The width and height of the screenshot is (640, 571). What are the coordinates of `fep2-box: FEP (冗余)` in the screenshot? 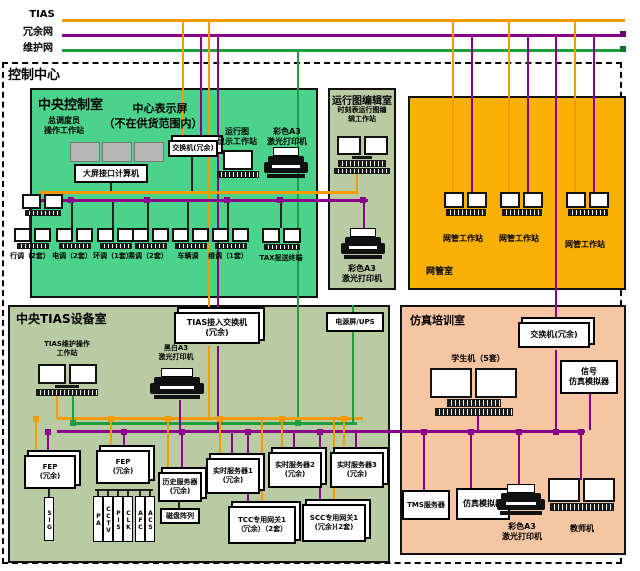 It's located at (123, 467).